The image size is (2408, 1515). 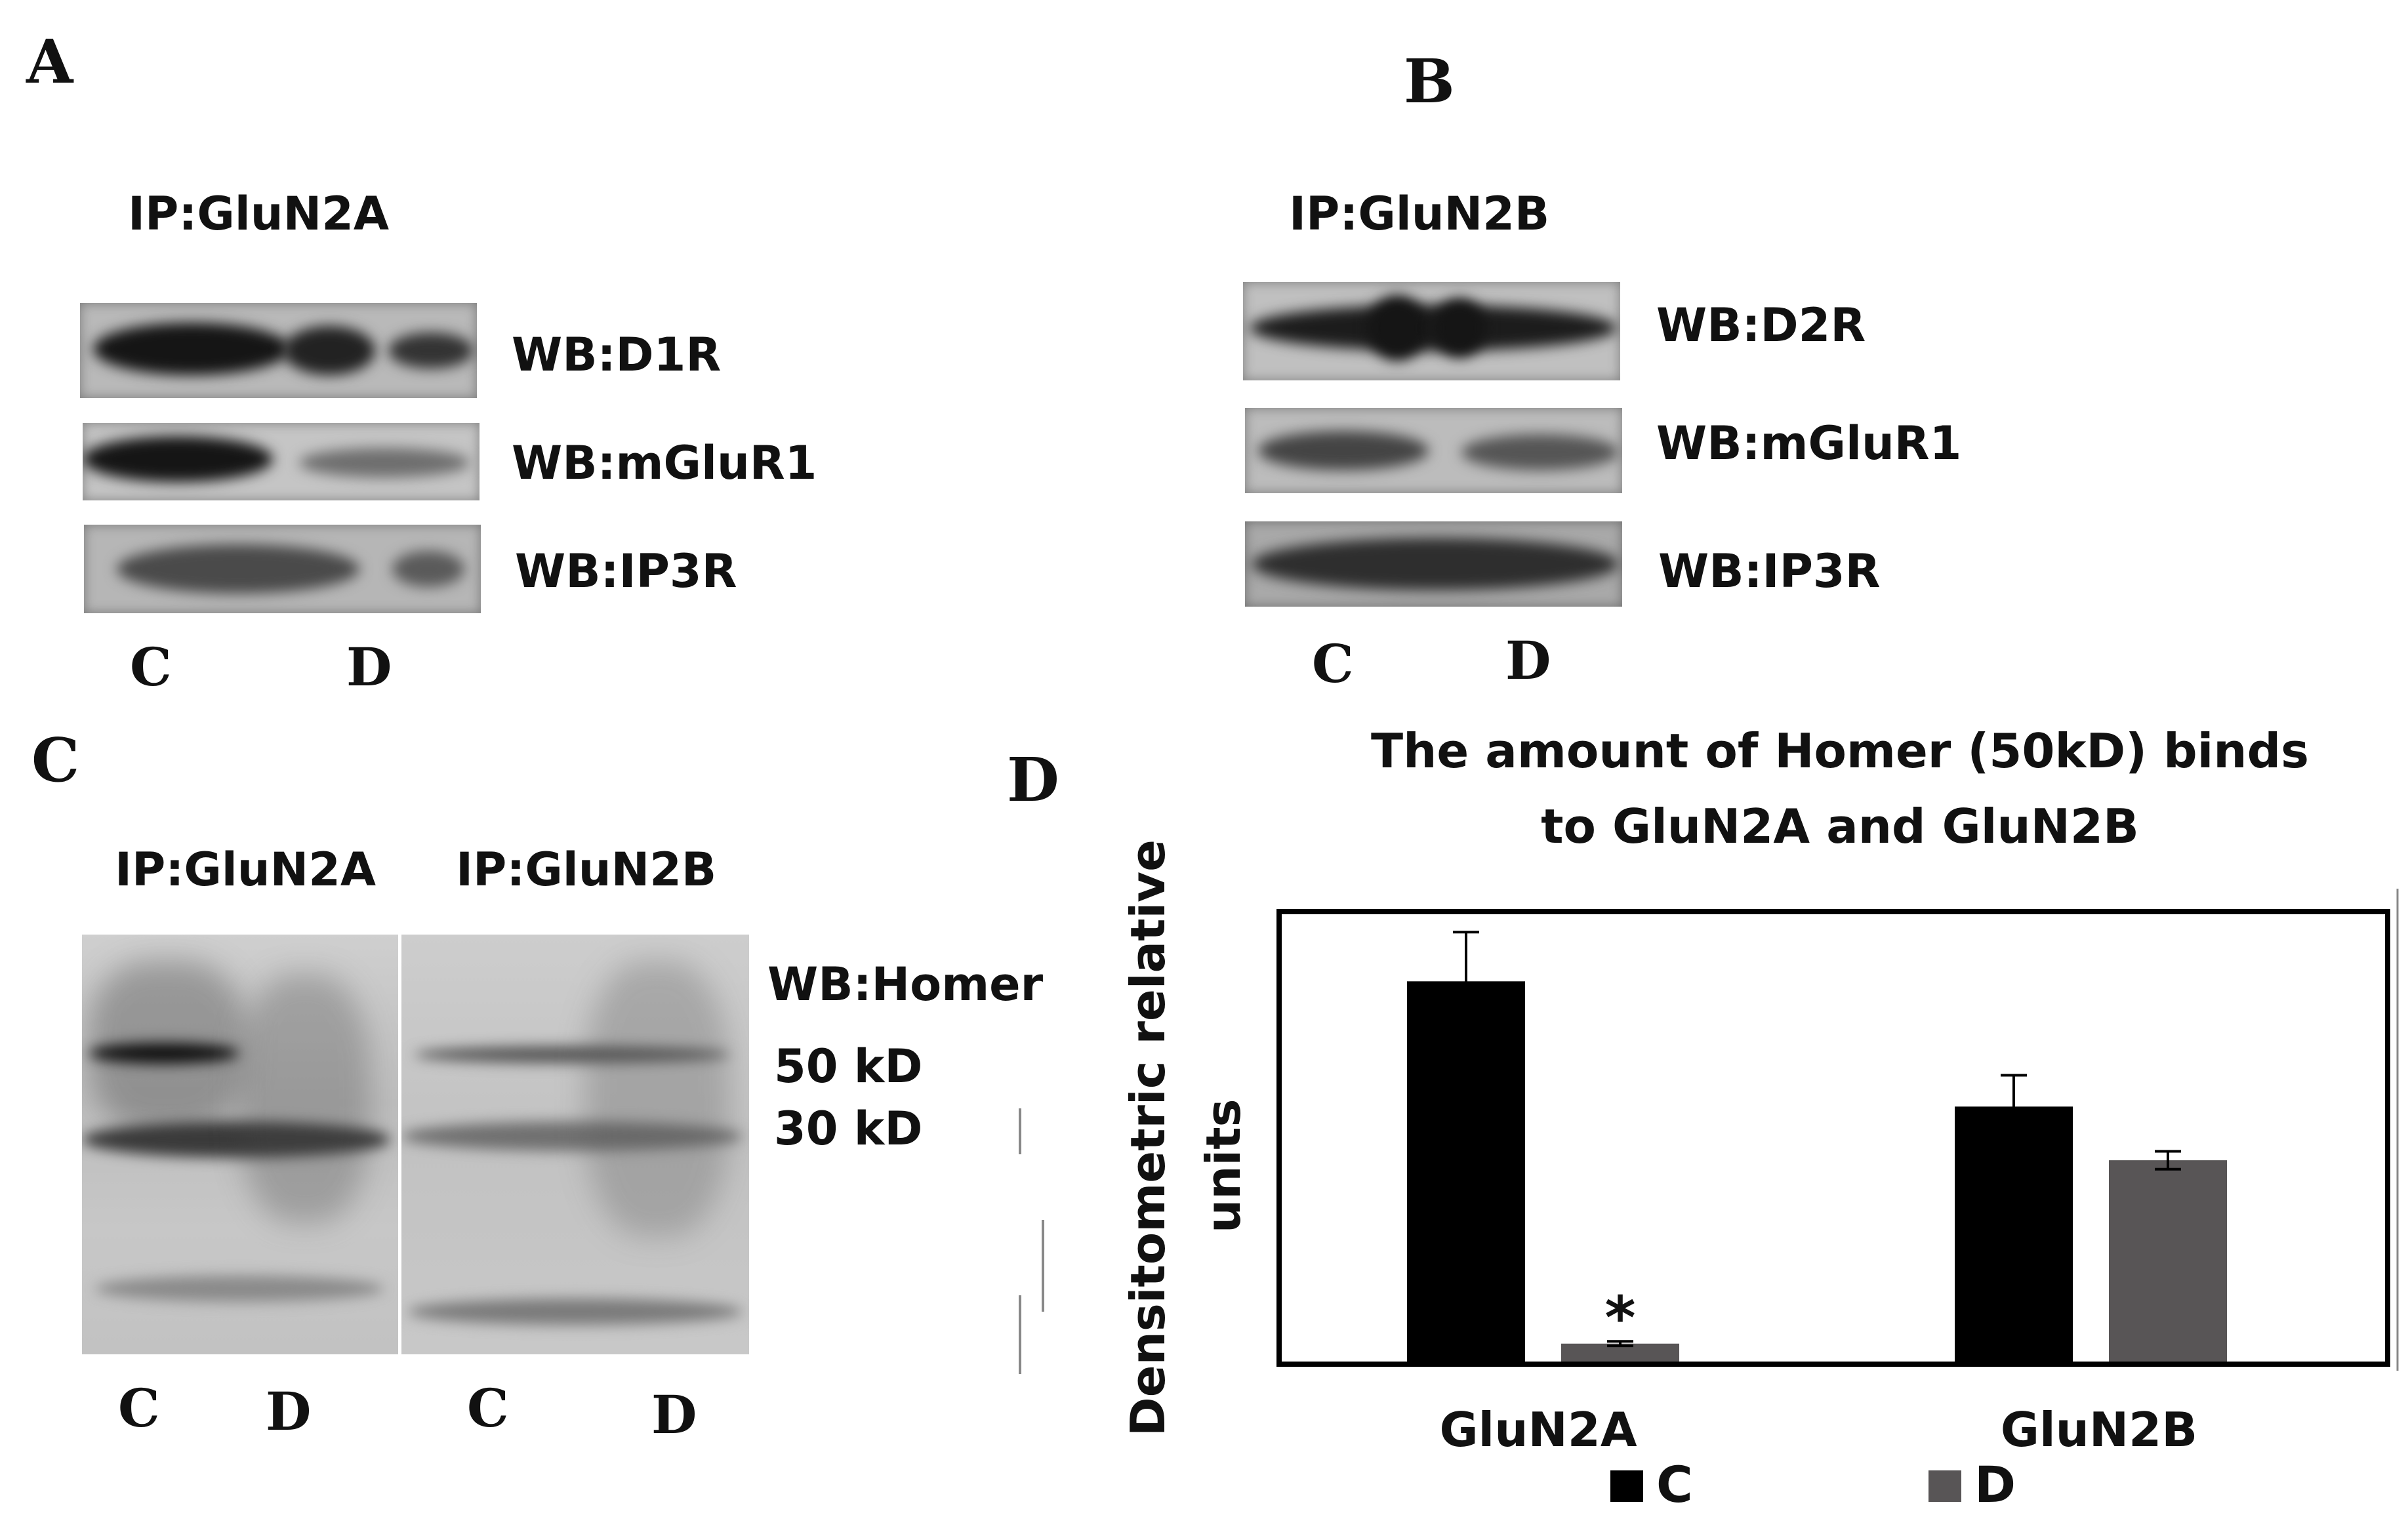 I want to click on plot-frame, so click(x=1833, y=1138).